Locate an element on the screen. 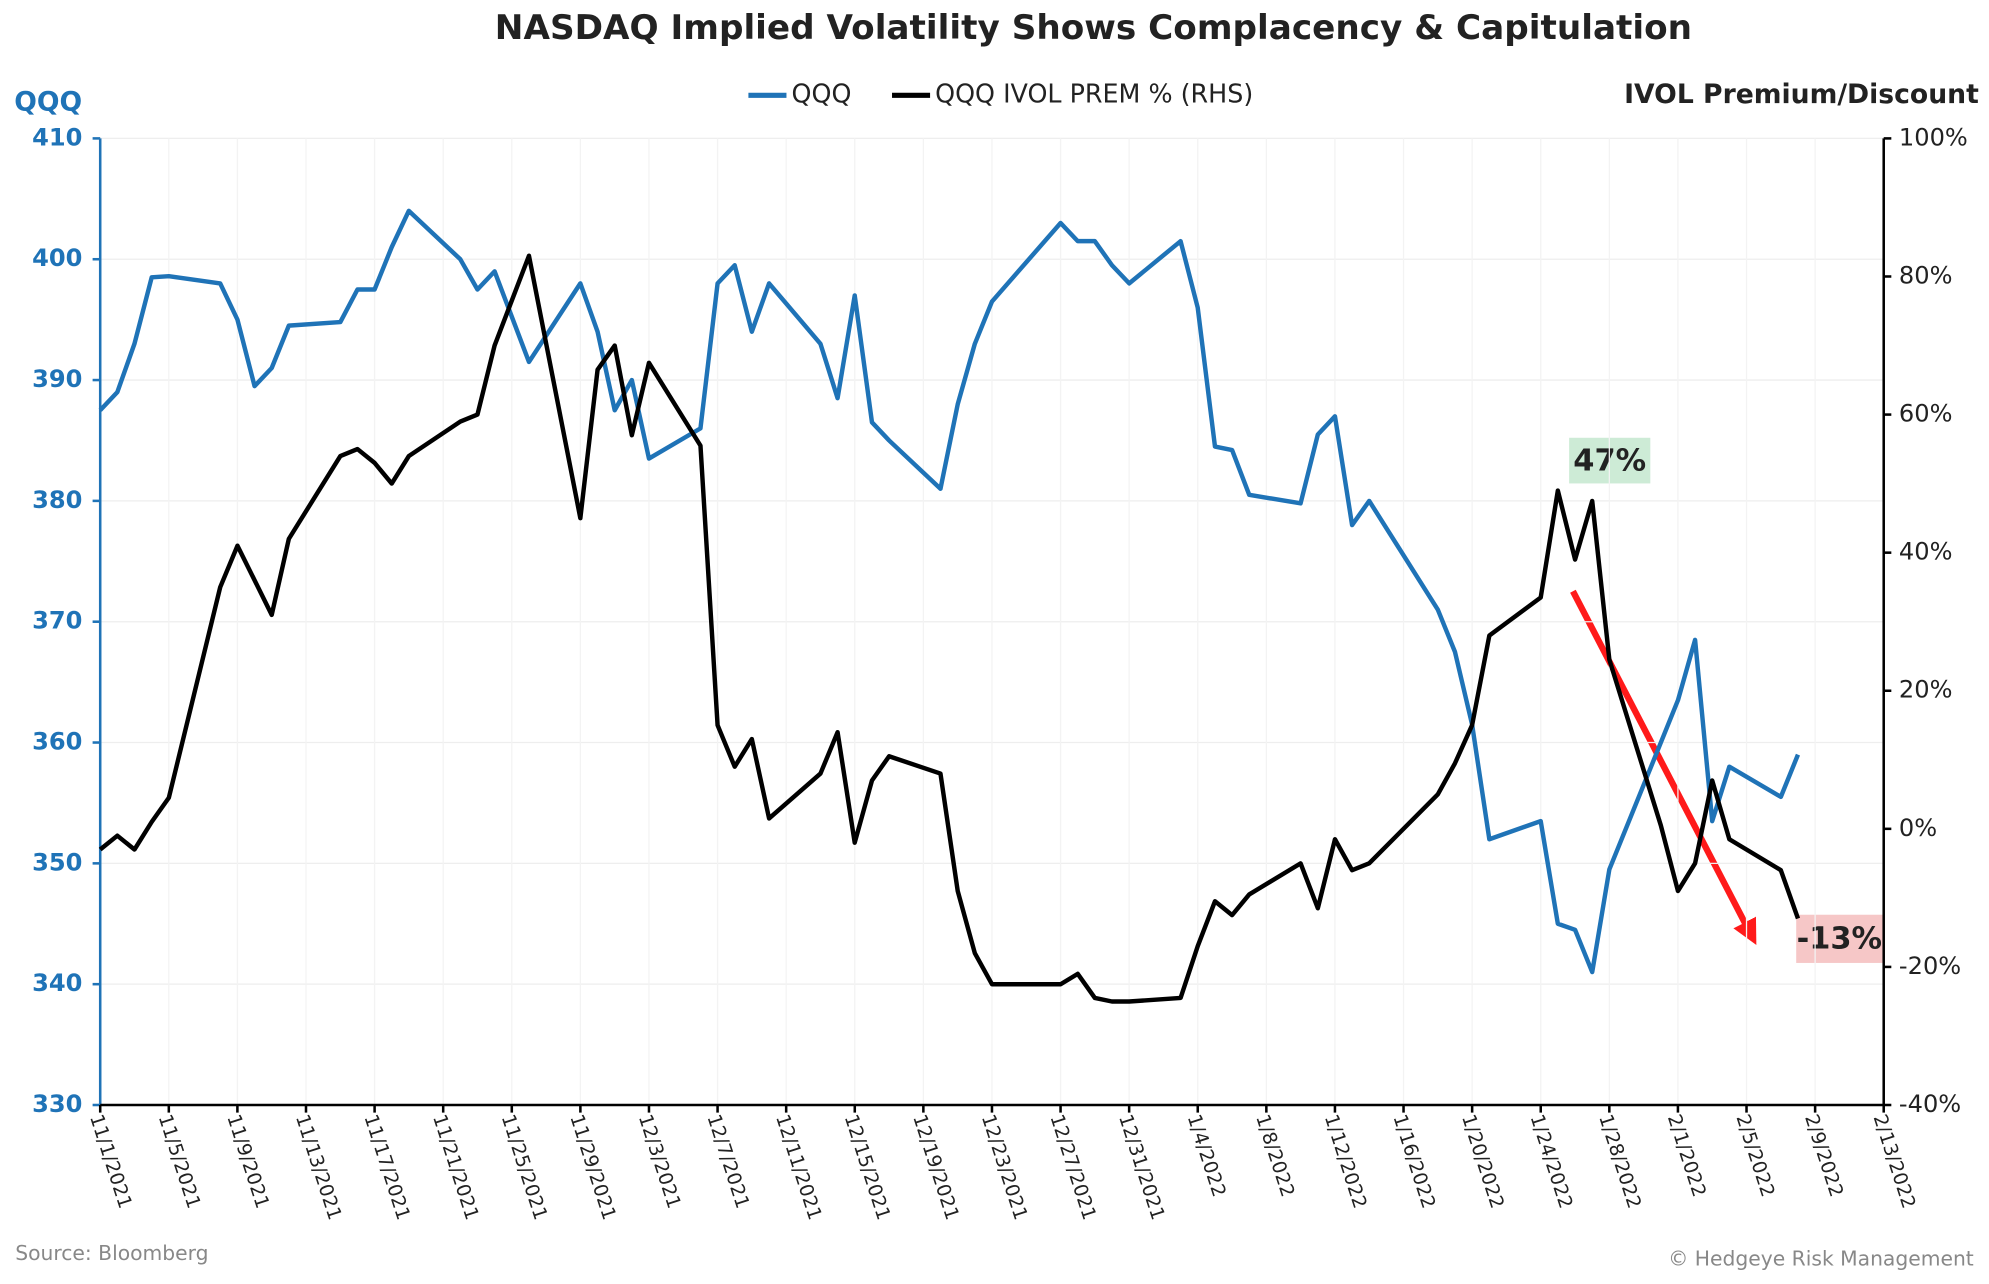 This screenshot has width=1989, height=1284. y-axis-label: QQQ is located at coordinates (48, 101).